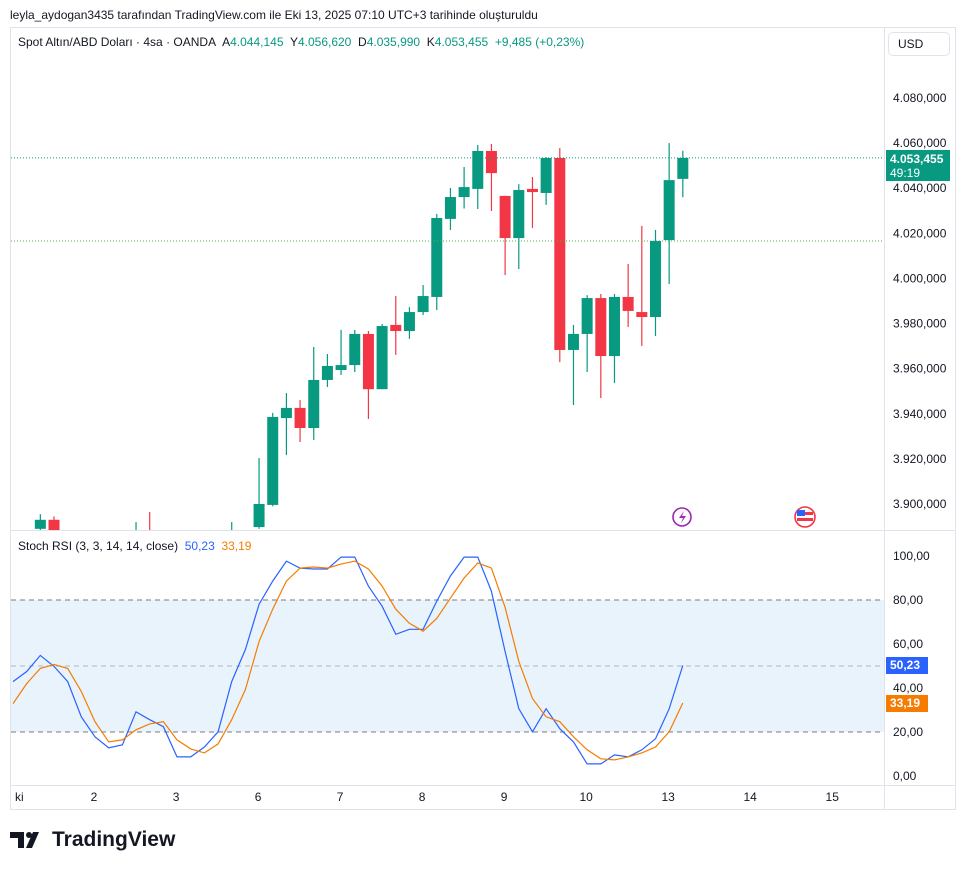  What do you see at coordinates (833, 797) in the screenshot?
I see `time-tick-label: 15` at bounding box center [833, 797].